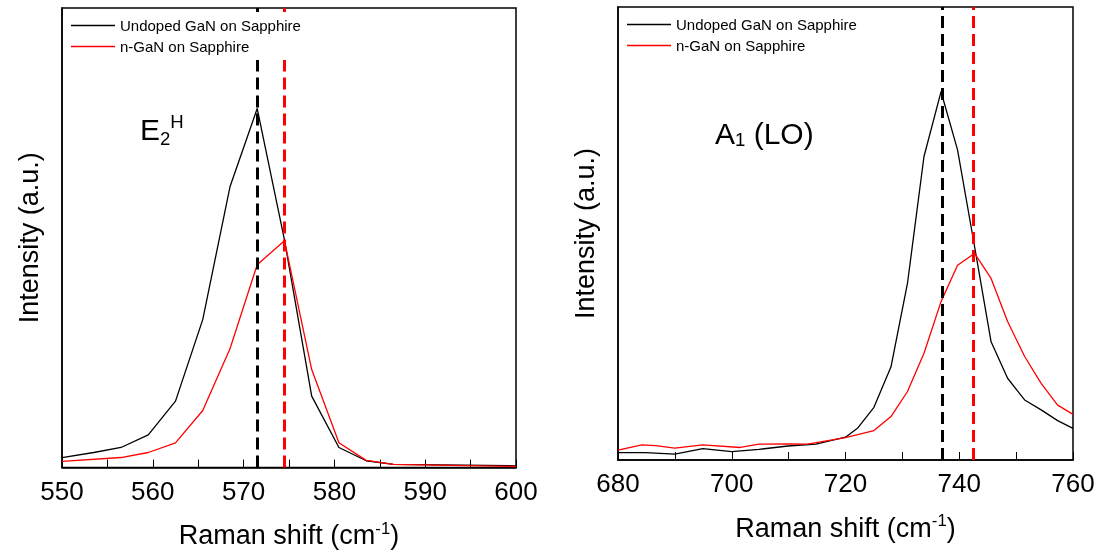  What do you see at coordinates (425, 490) in the screenshot?
I see `x-tick-label: 590` at bounding box center [425, 490].